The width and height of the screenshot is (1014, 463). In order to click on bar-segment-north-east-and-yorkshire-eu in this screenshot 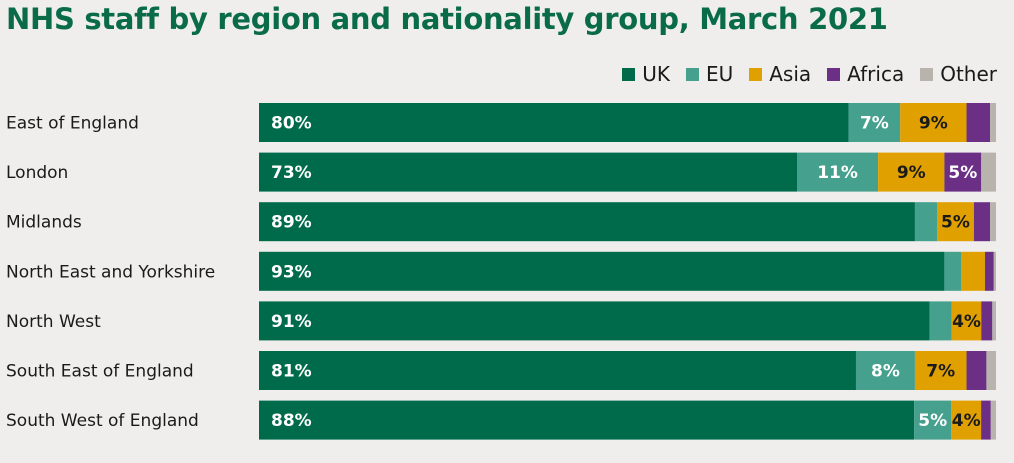, I will do `click(953, 271)`.